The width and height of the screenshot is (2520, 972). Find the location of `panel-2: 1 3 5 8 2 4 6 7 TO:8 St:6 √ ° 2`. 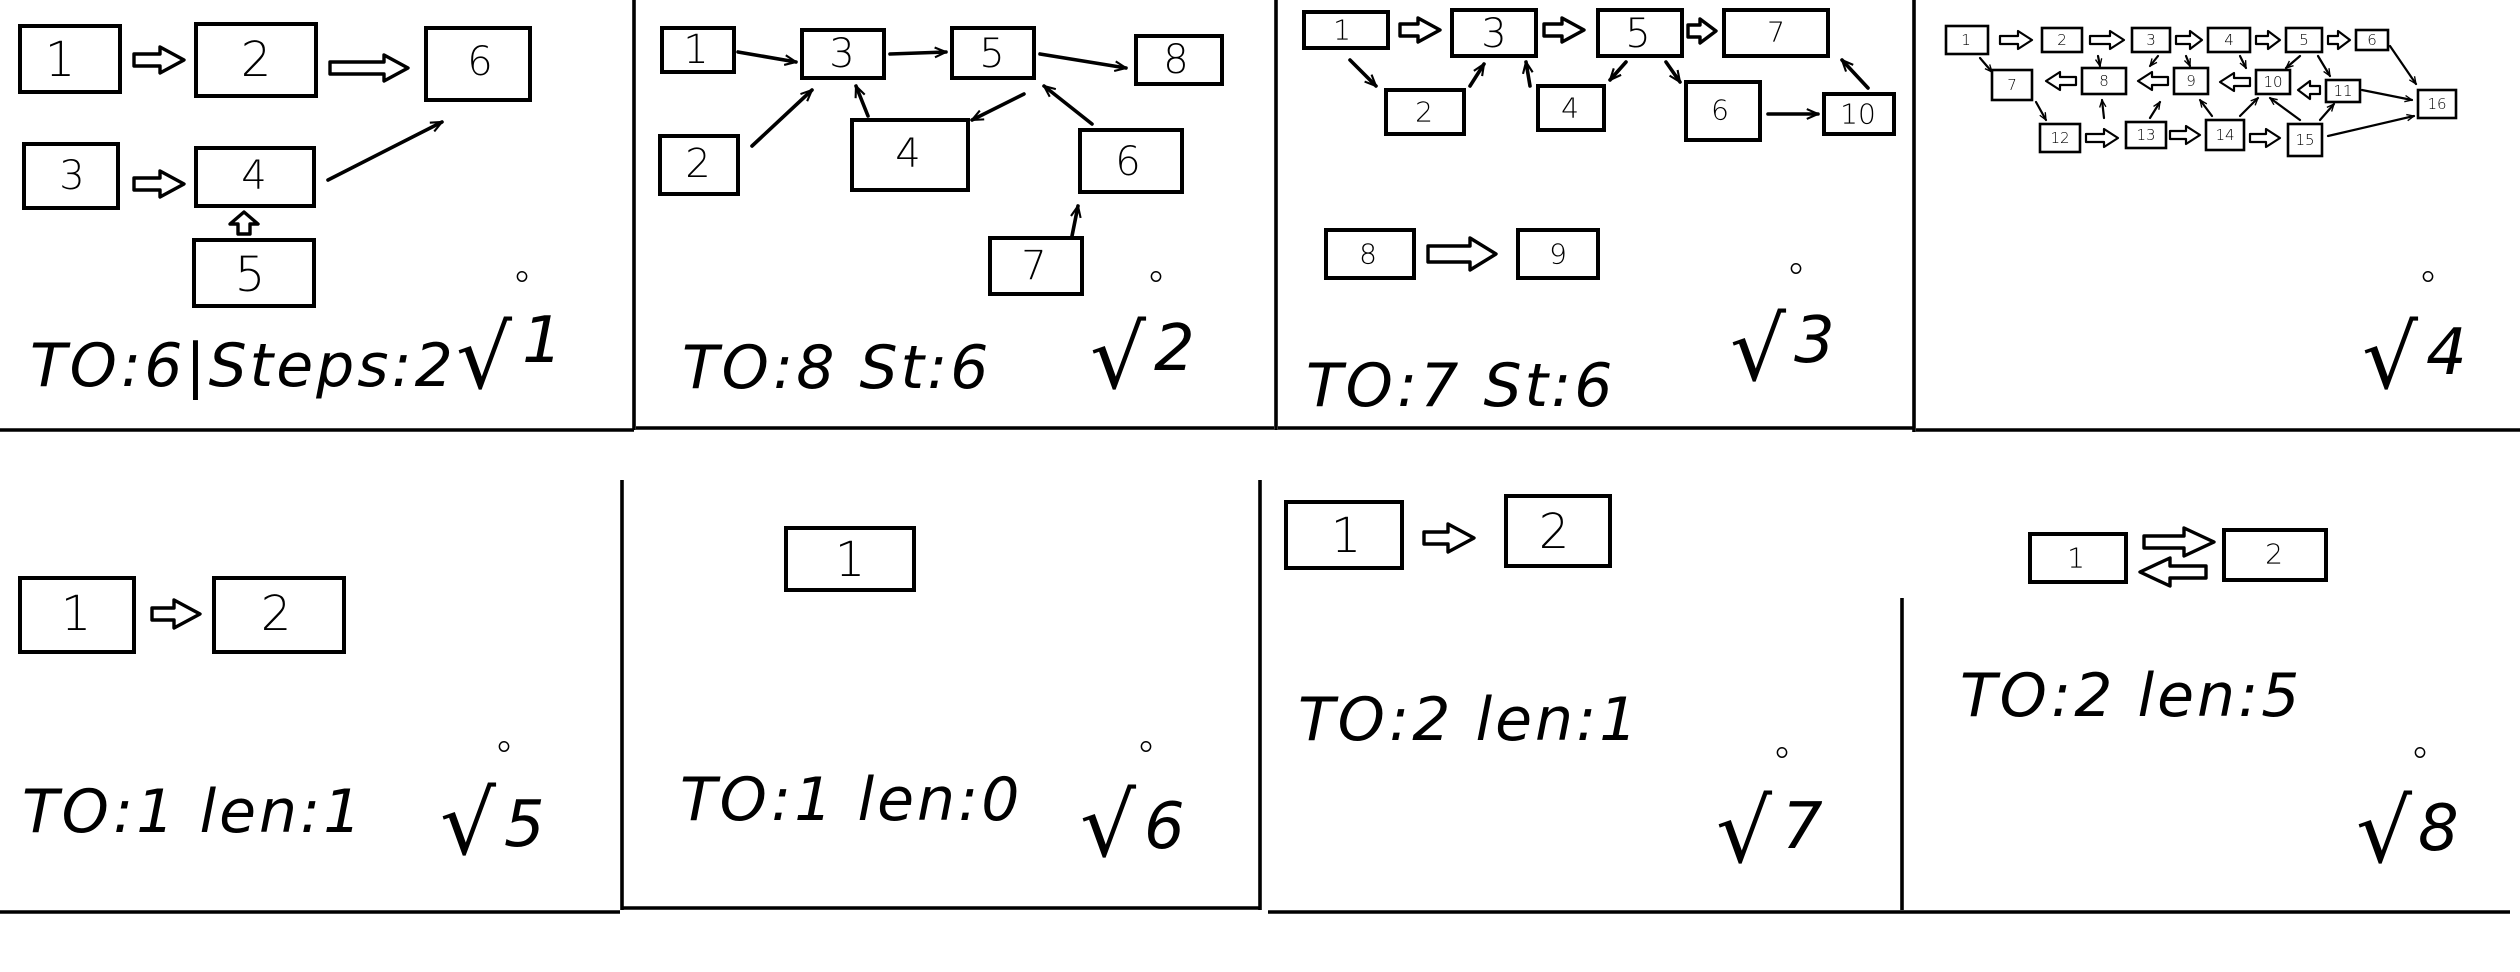

panel-2: 1 3 5 8 2 4 6 7 TO:8 St:6 √ ° 2 is located at coordinates (941, 217).